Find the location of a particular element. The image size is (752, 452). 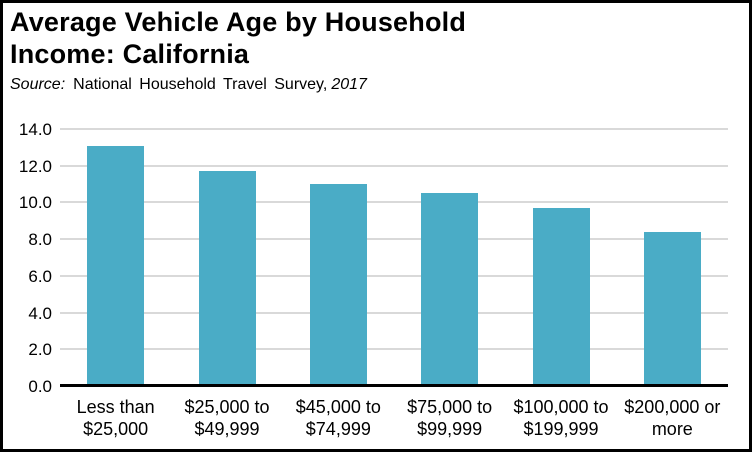

x-category-label: $45,000 to $74,999 is located at coordinates (338, 418).